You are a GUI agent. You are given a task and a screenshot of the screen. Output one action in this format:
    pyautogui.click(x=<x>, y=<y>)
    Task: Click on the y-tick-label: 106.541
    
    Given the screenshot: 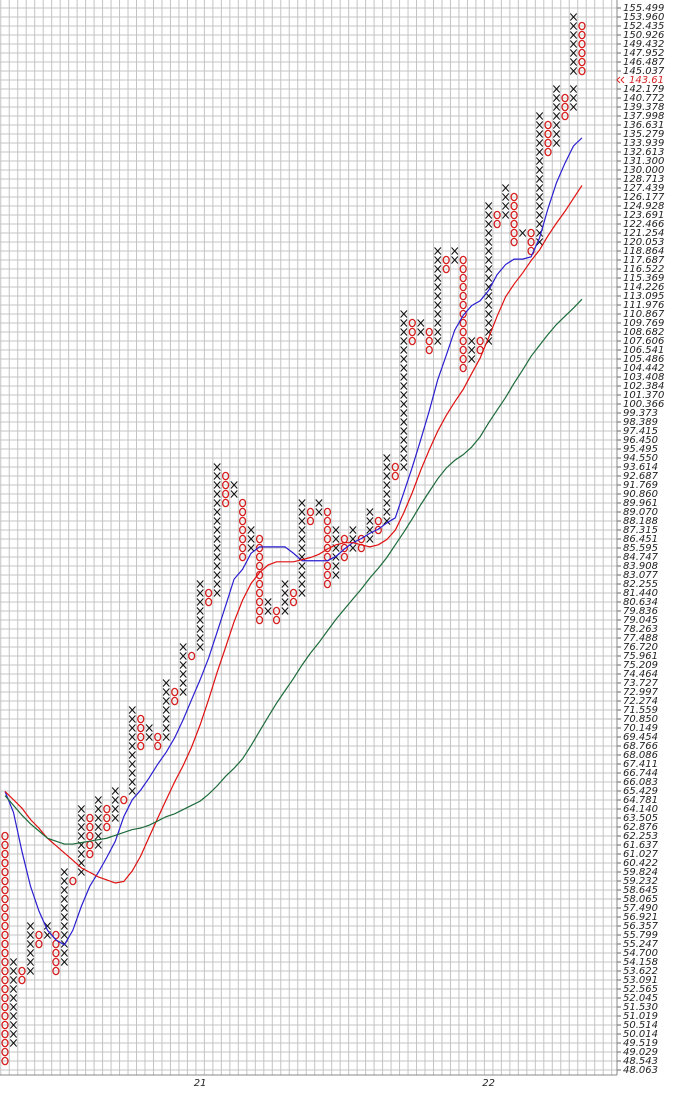 What is the action you would take?
    pyautogui.click(x=643, y=350)
    